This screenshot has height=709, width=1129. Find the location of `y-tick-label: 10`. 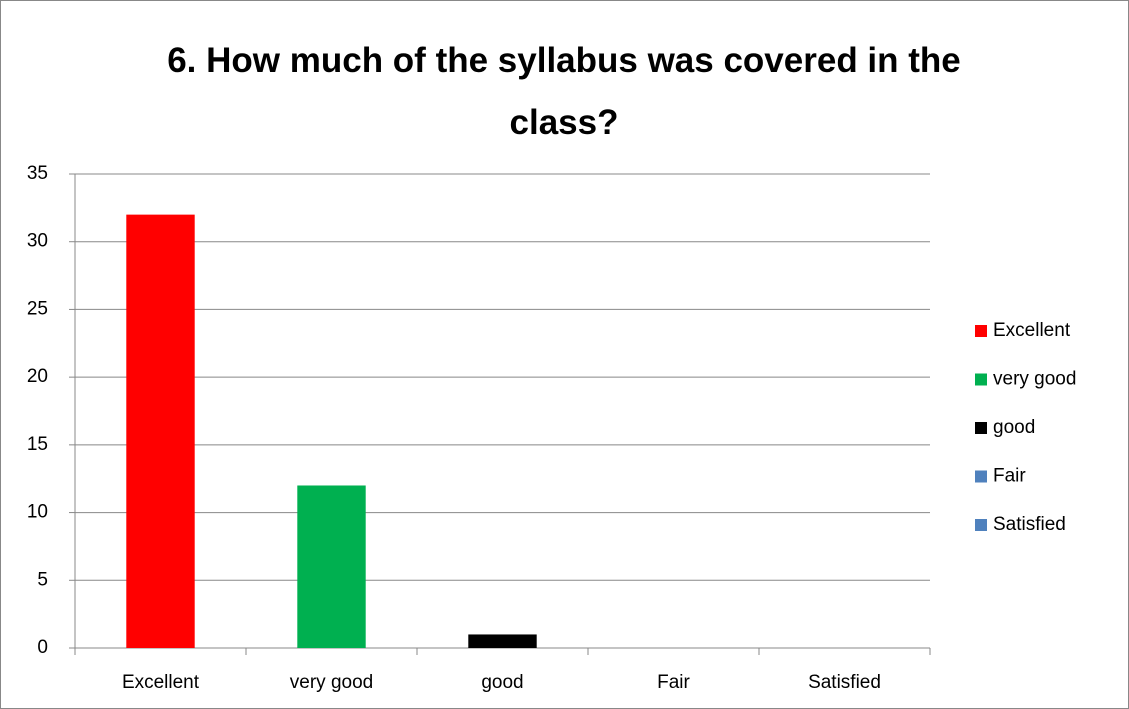

y-tick-label: 10 is located at coordinates (37, 512).